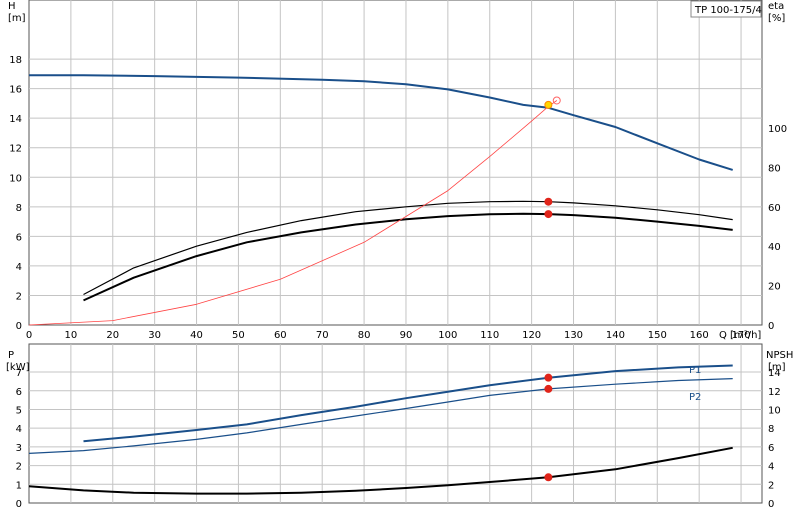  Describe the element at coordinates (19, 429) in the screenshot. I see `bottom-left-tick-label: 4` at that location.